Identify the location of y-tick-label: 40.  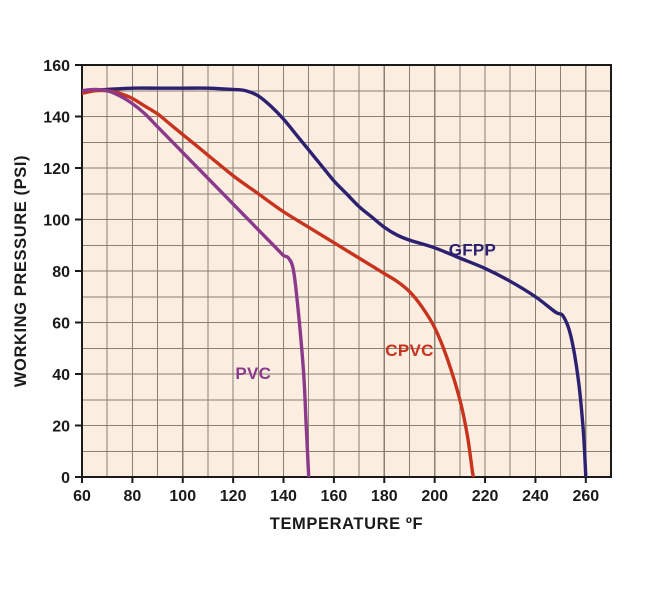
(61, 375).